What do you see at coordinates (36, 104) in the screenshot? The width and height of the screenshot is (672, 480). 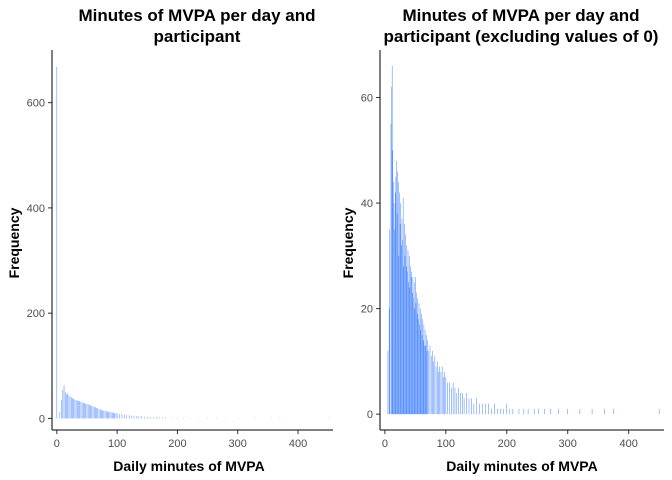 I see `y-tick-label: 600` at bounding box center [36, 104].